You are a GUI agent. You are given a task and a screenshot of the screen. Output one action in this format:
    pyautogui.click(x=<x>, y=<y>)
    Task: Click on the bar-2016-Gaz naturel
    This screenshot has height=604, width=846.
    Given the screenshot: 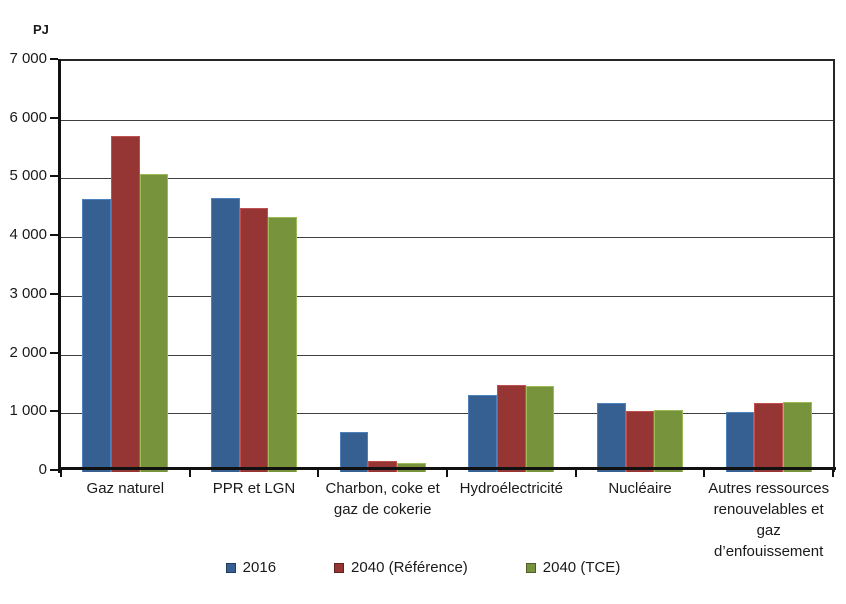 What is the action you would take?
    pyautogui.click(x=97, y=335)
    